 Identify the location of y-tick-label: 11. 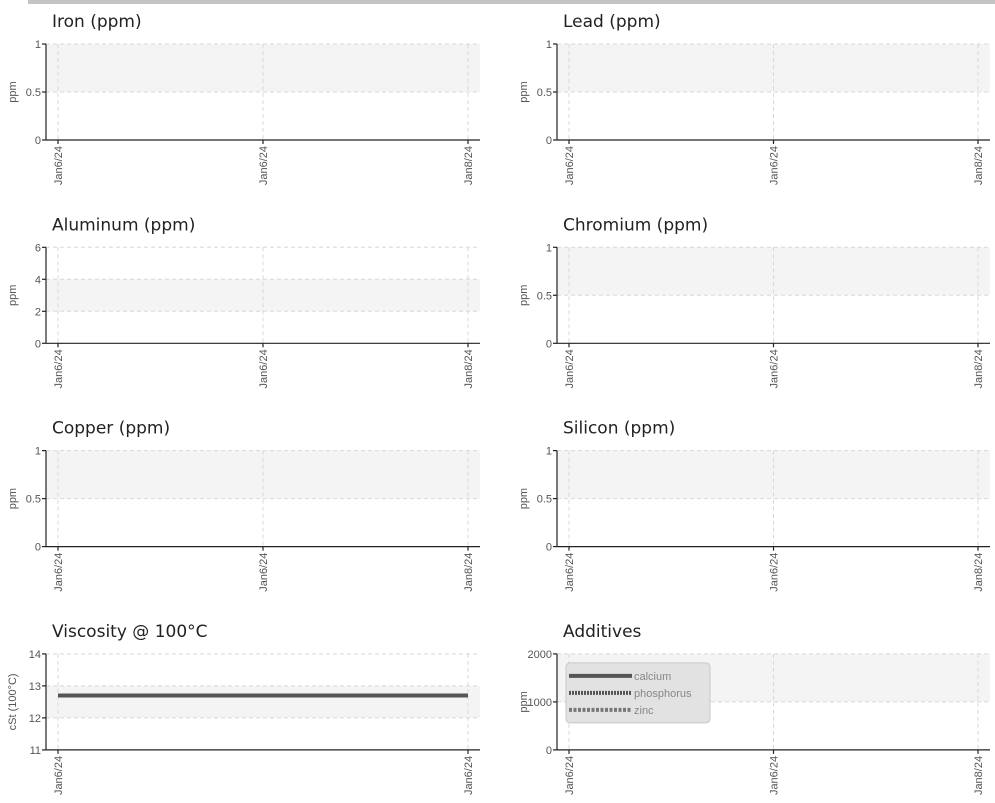
(35, 751).